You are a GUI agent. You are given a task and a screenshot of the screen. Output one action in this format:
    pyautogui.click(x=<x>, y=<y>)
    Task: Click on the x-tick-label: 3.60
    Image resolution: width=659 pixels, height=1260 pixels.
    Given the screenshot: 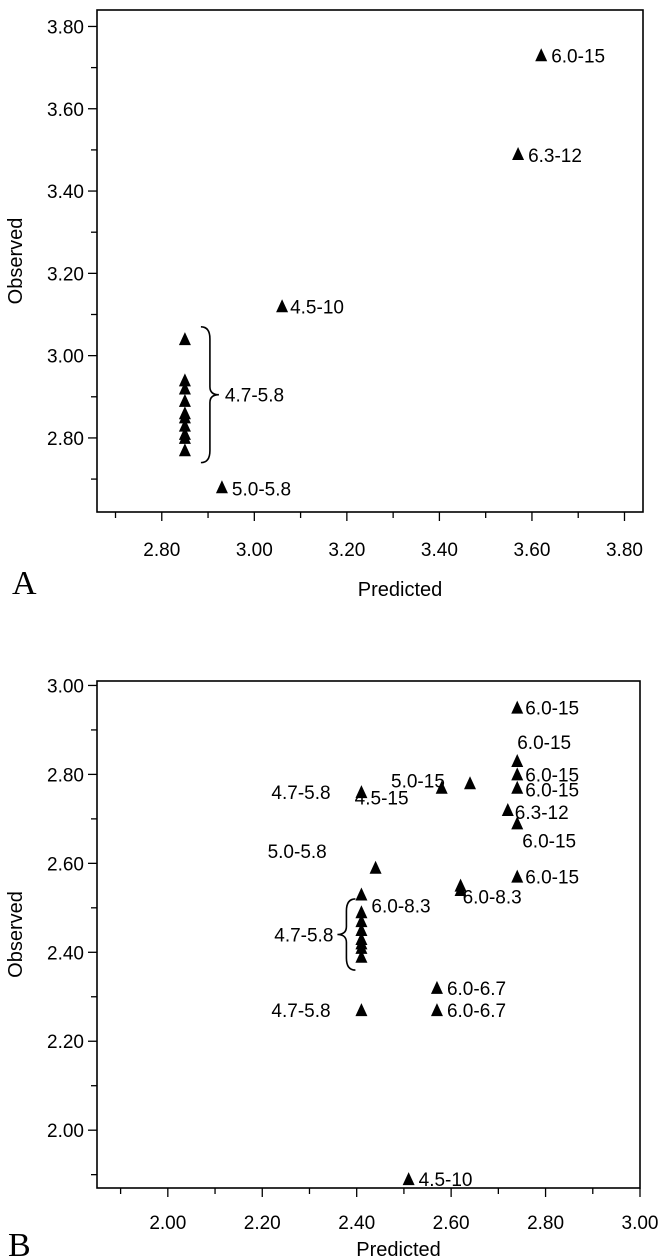 What is the action you would take?
    pyautogui.click(x=531, y=550)
    